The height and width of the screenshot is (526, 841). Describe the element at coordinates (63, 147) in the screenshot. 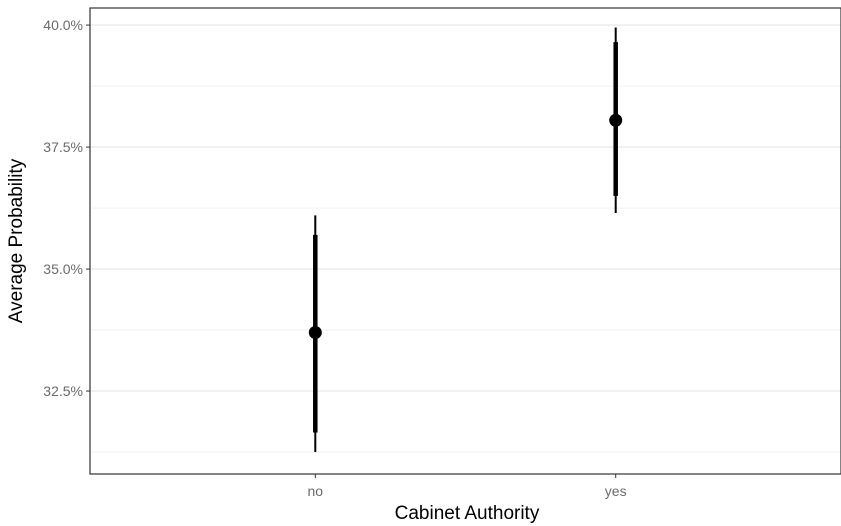

I see `y-tick-label: 37.5%` at that location.